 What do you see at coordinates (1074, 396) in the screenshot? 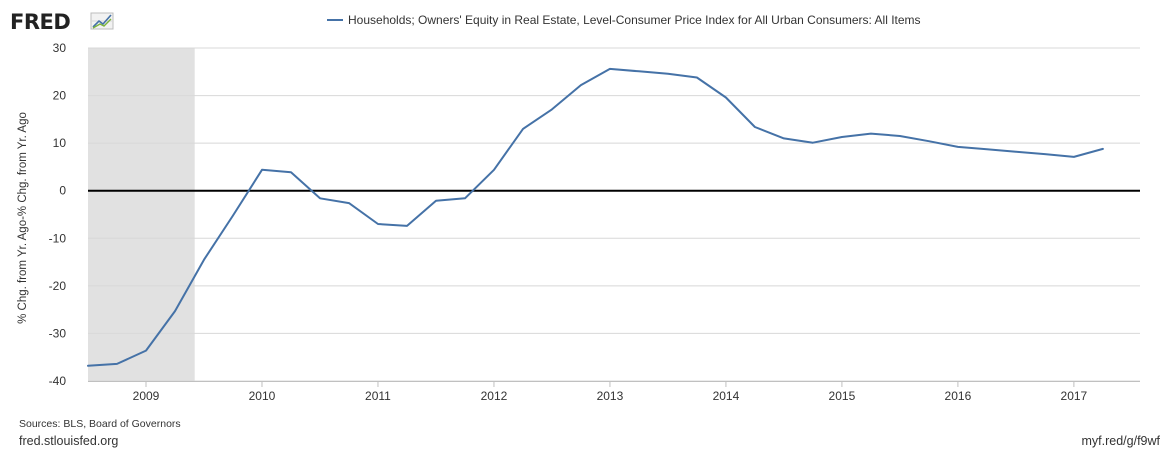
I see `x-tick-label: 2017` at bounding box center [1074, 396].